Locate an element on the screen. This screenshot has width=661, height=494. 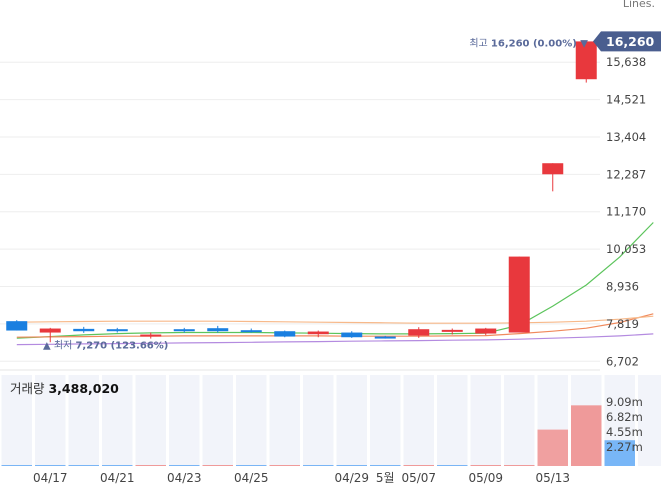
x-tick-label: 5월 is located at coordinates (385, 478).